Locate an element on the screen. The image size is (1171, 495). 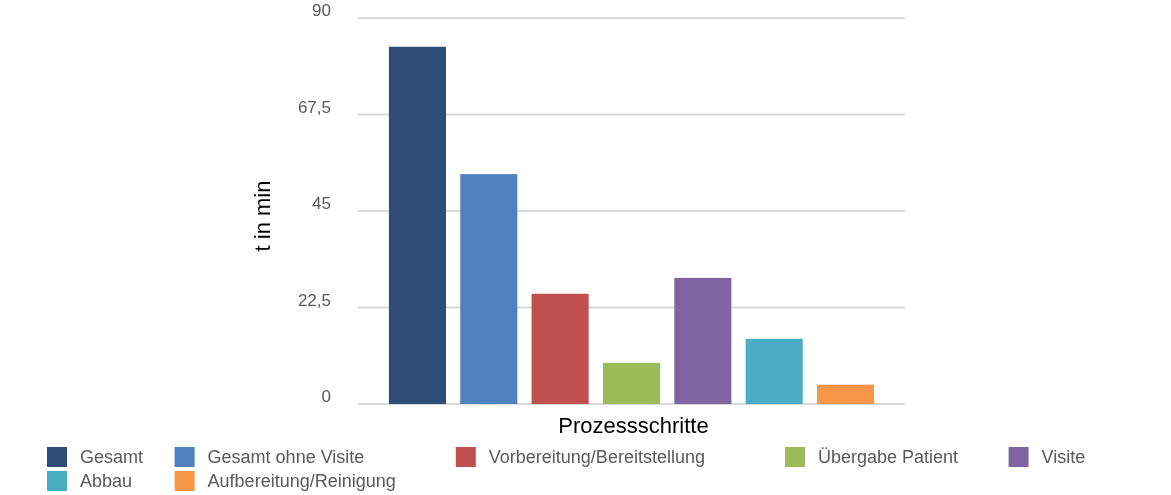
y-tick-label: 0 is located at coordinates (326, 397).